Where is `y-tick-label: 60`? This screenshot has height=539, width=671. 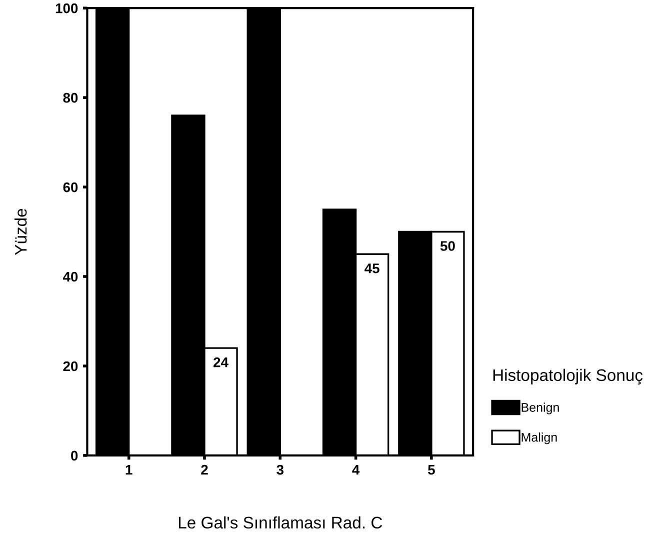 y-tick-label: 60 is located at coordinates (70, 187).